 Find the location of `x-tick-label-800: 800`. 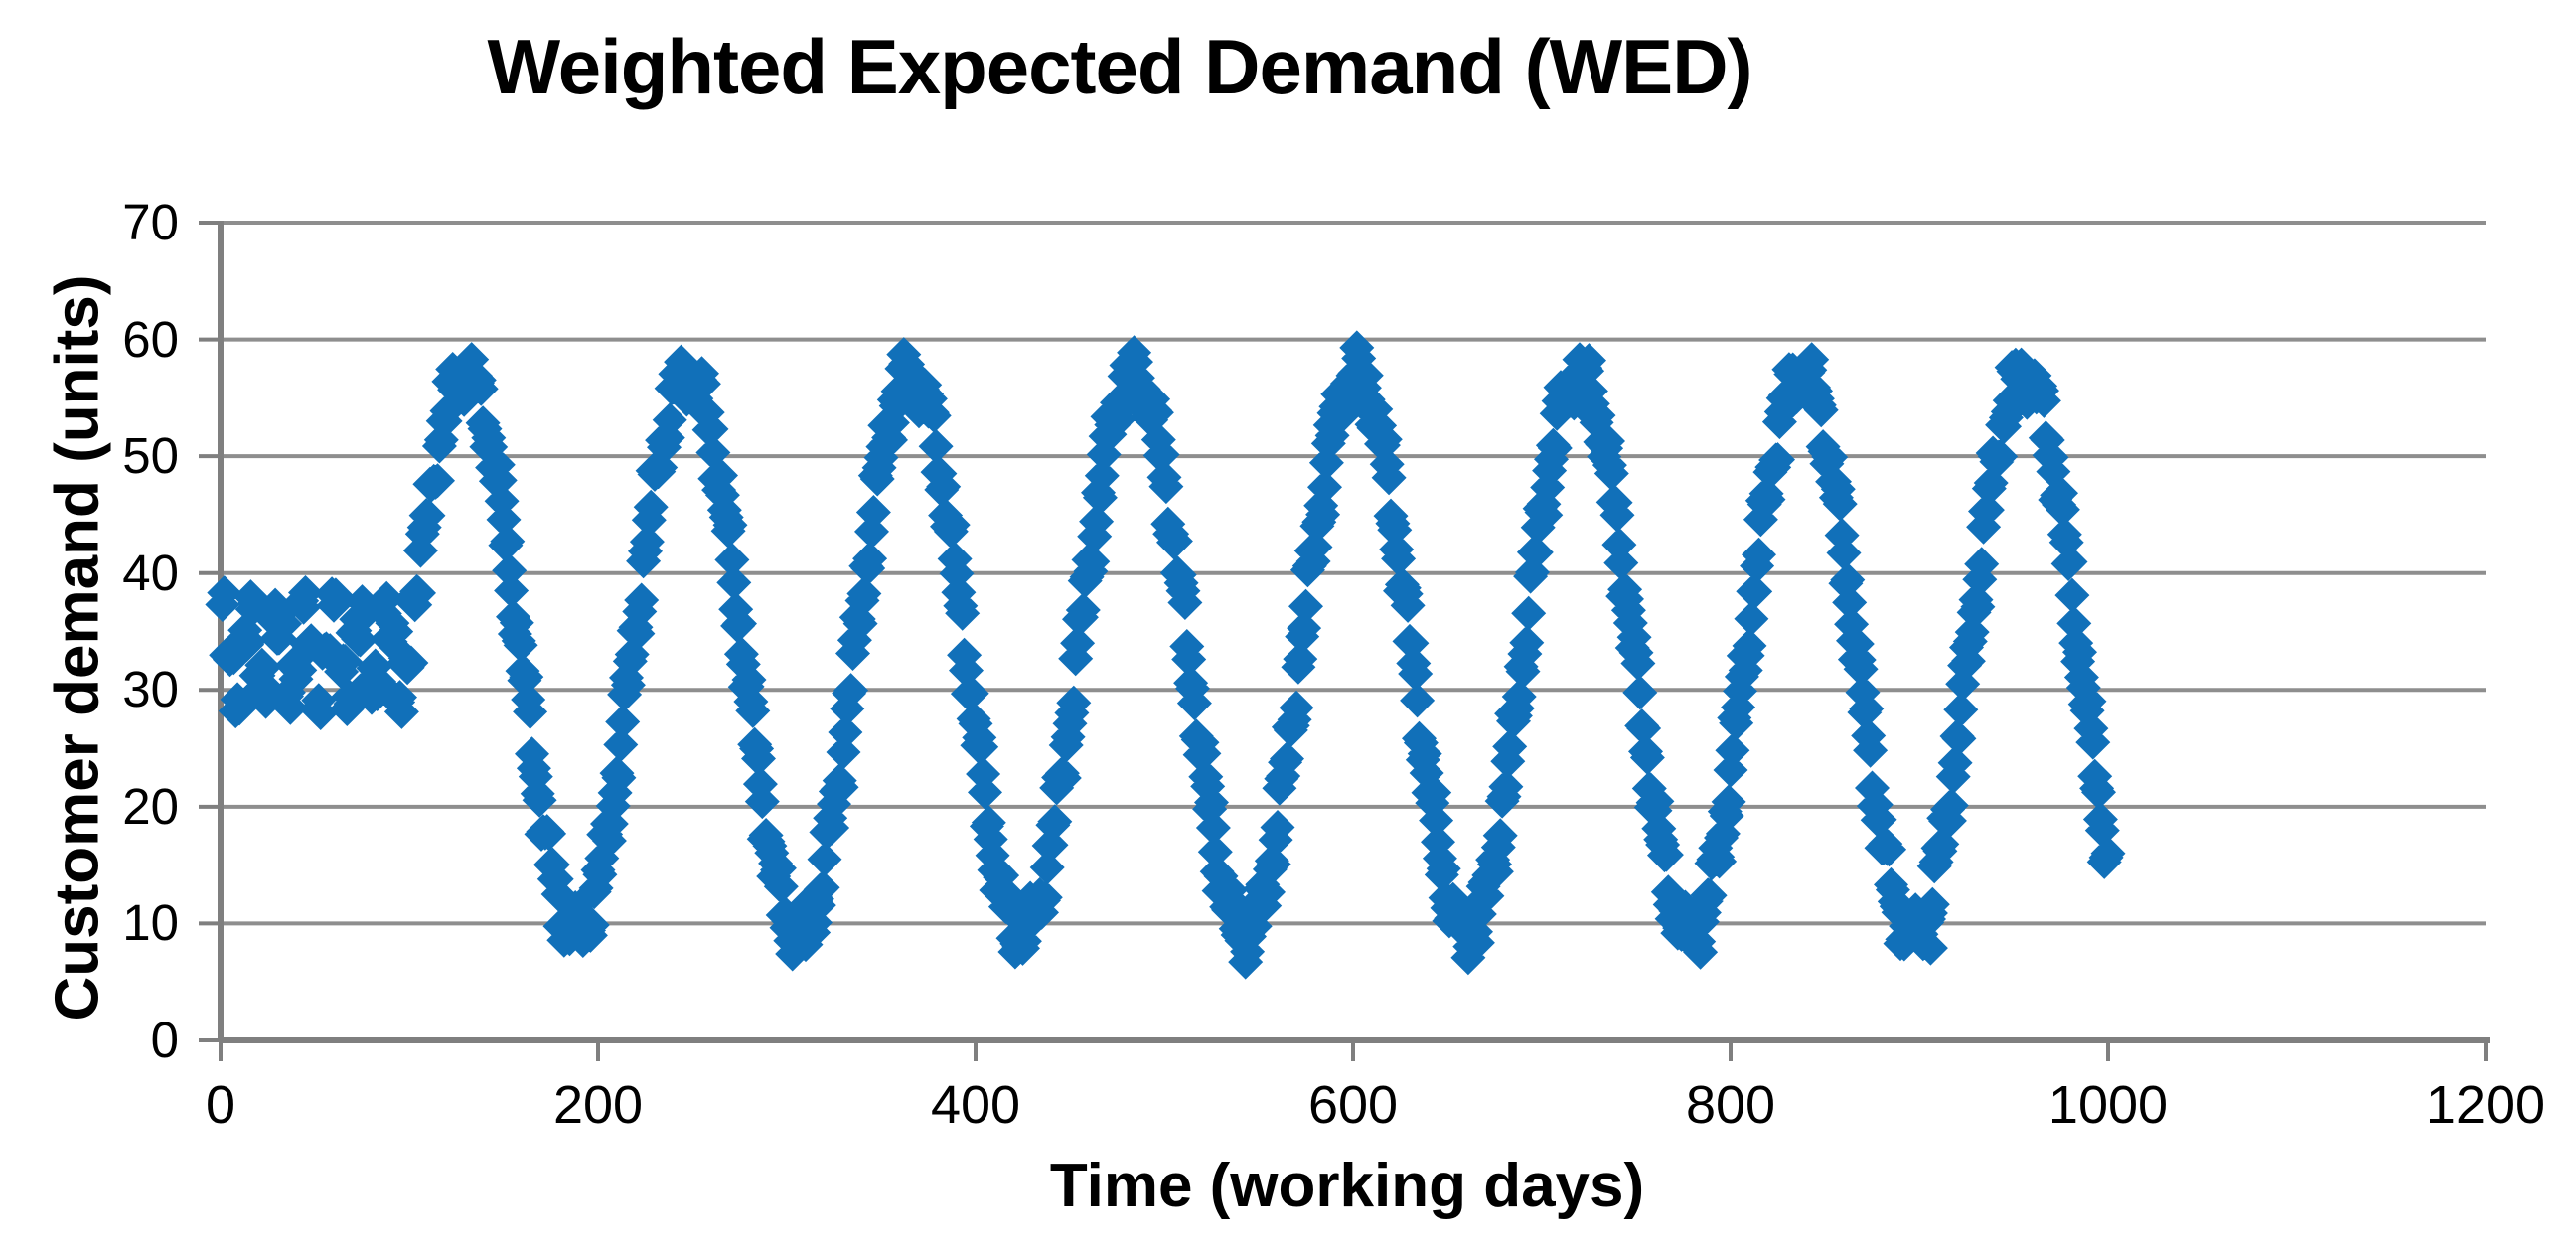

x-tick-label-800: 800 is located at coordinates (1730, 1105).